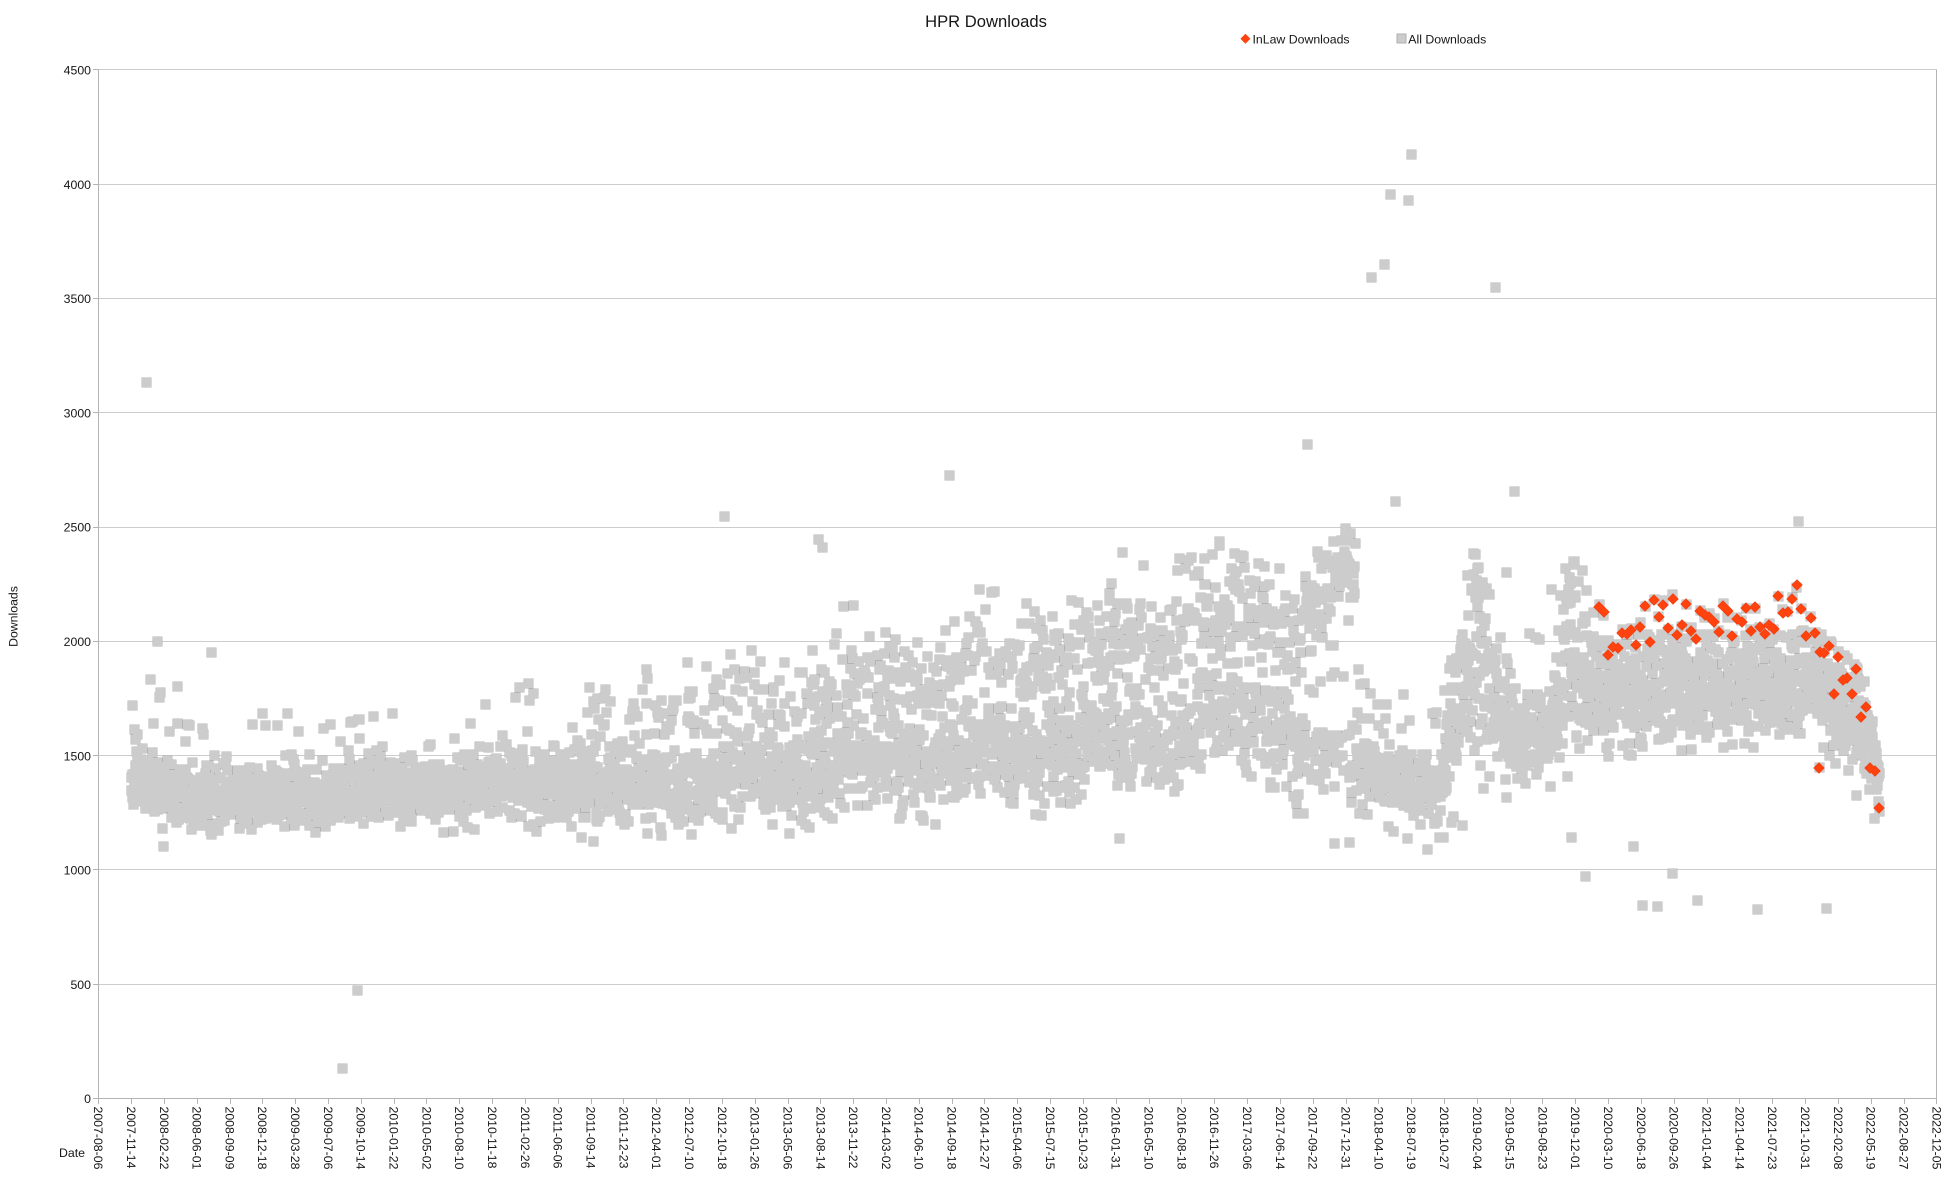 This screenshot has height=1186, width=1954. I want to click on svg-text: Date, so click(72, 1153).